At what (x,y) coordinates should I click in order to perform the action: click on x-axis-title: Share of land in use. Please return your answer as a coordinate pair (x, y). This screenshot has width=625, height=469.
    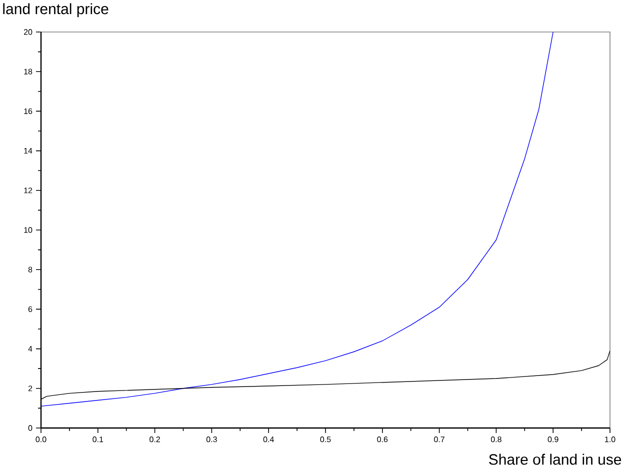
    Looking at the image, I should click on (555, 459).